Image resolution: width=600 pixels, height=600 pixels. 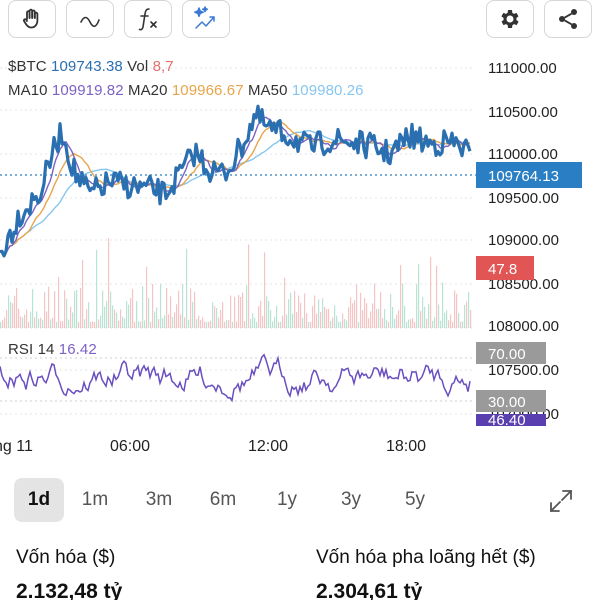 What do you see at coordinates (235, 378) in the screenshot?
I see `rsi-line` at bounding box center [235, 378].